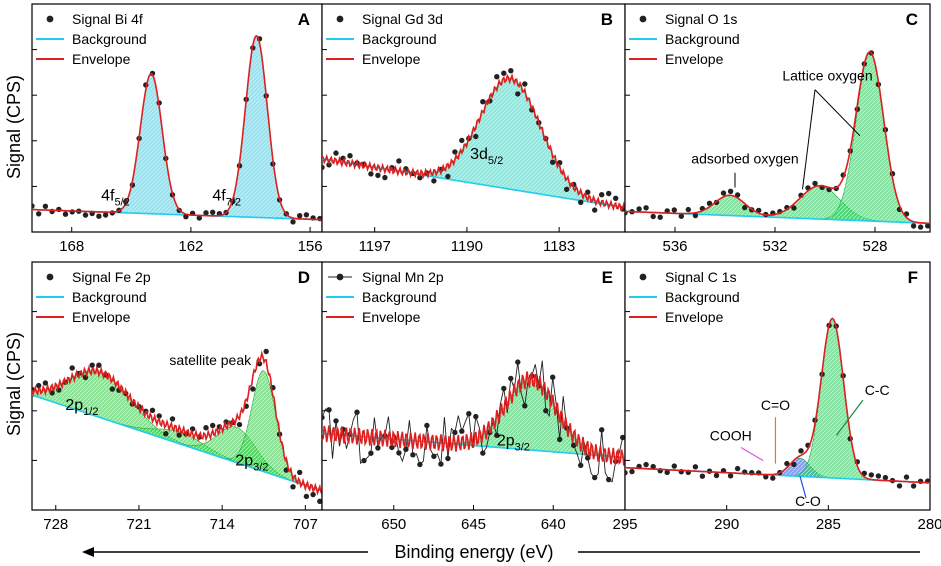 Image resolution: width=941 pixels, height=566 pixels. I want to click on background-line, so click(177, 443).